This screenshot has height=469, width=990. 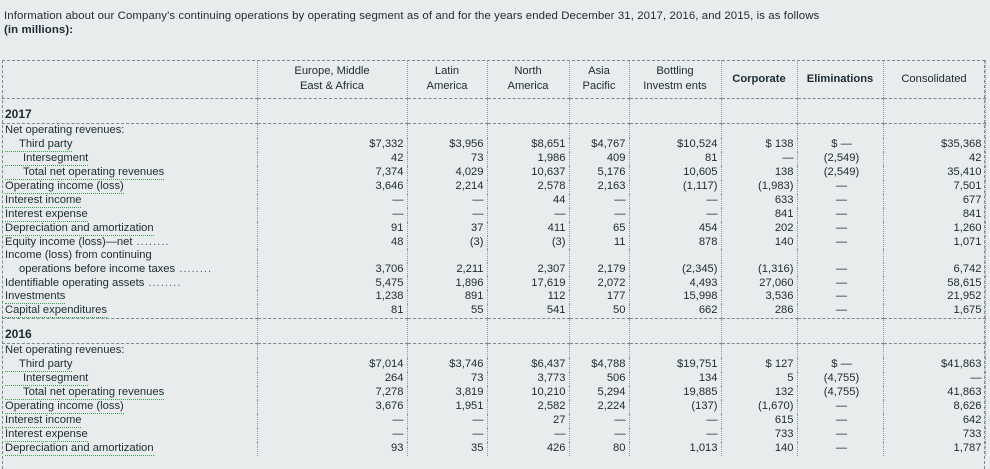 I want to click on row-label-text: Capital expenditures, so click(x=56, y=310).